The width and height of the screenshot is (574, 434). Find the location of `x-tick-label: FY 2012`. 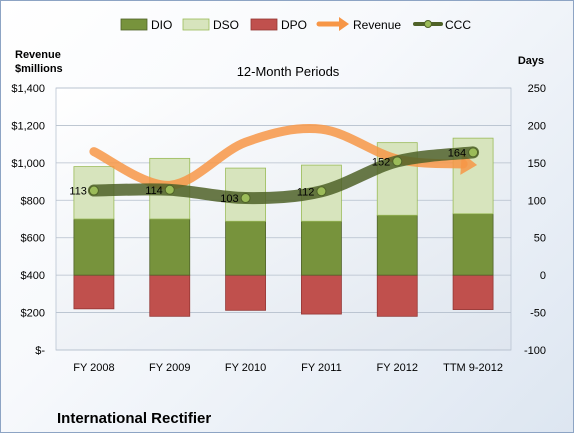

x-tick-label: FY 2012 is located at coordinates (397, 368).